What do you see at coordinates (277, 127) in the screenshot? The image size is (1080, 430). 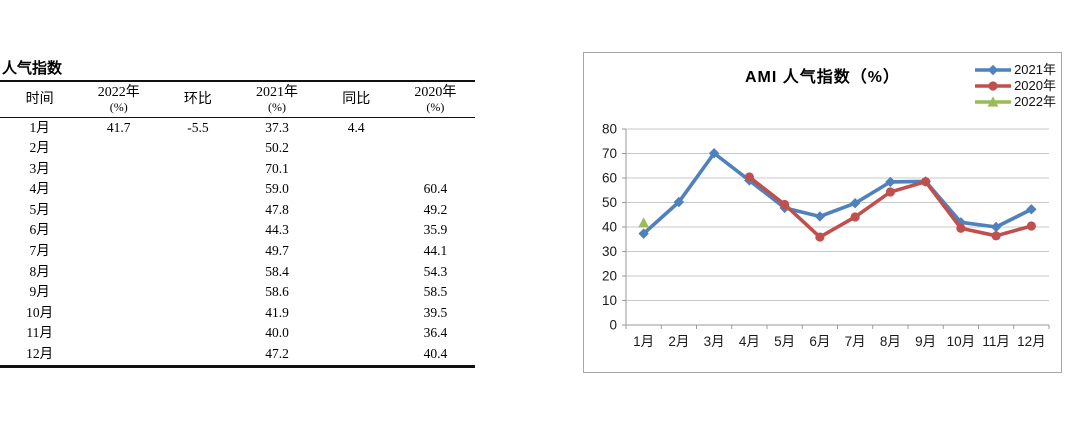 I see `cell-y2021: 37.3` at bounding box center [277, 127].